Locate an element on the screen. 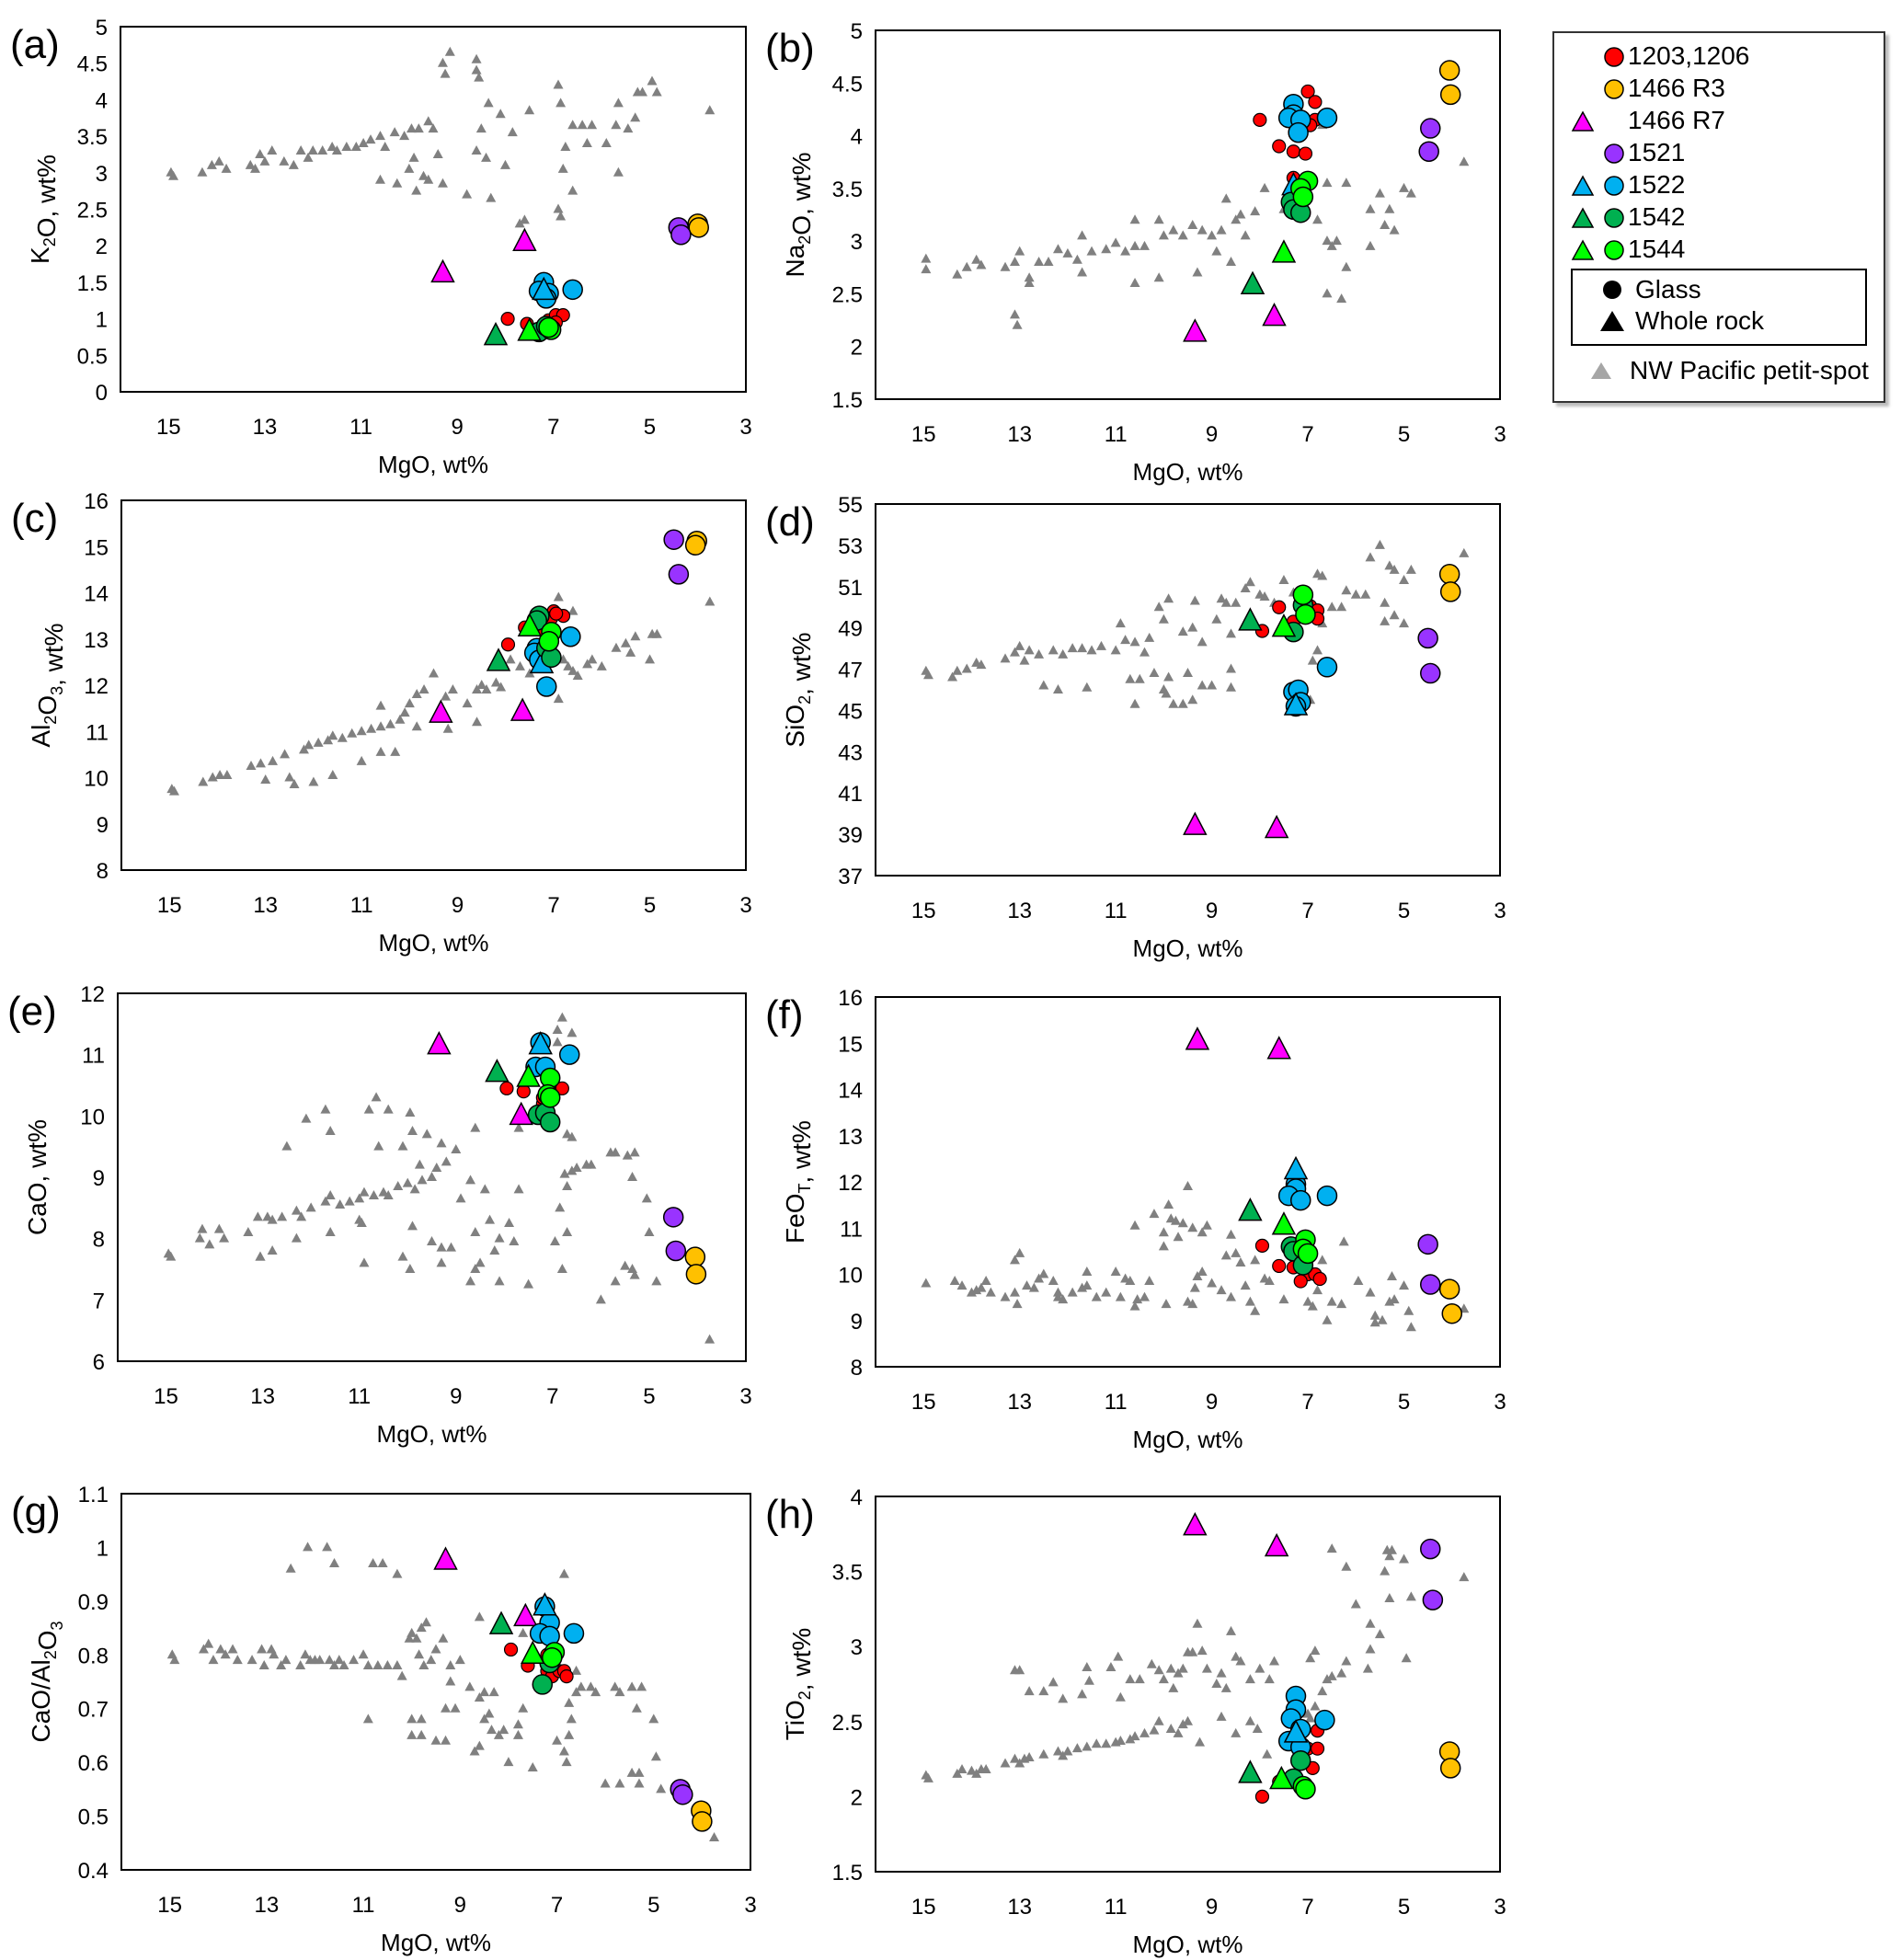 The height and width of the screenshot is (1960, 1901). y-tick-label: 3.5 is located at coordinates (847, 190).